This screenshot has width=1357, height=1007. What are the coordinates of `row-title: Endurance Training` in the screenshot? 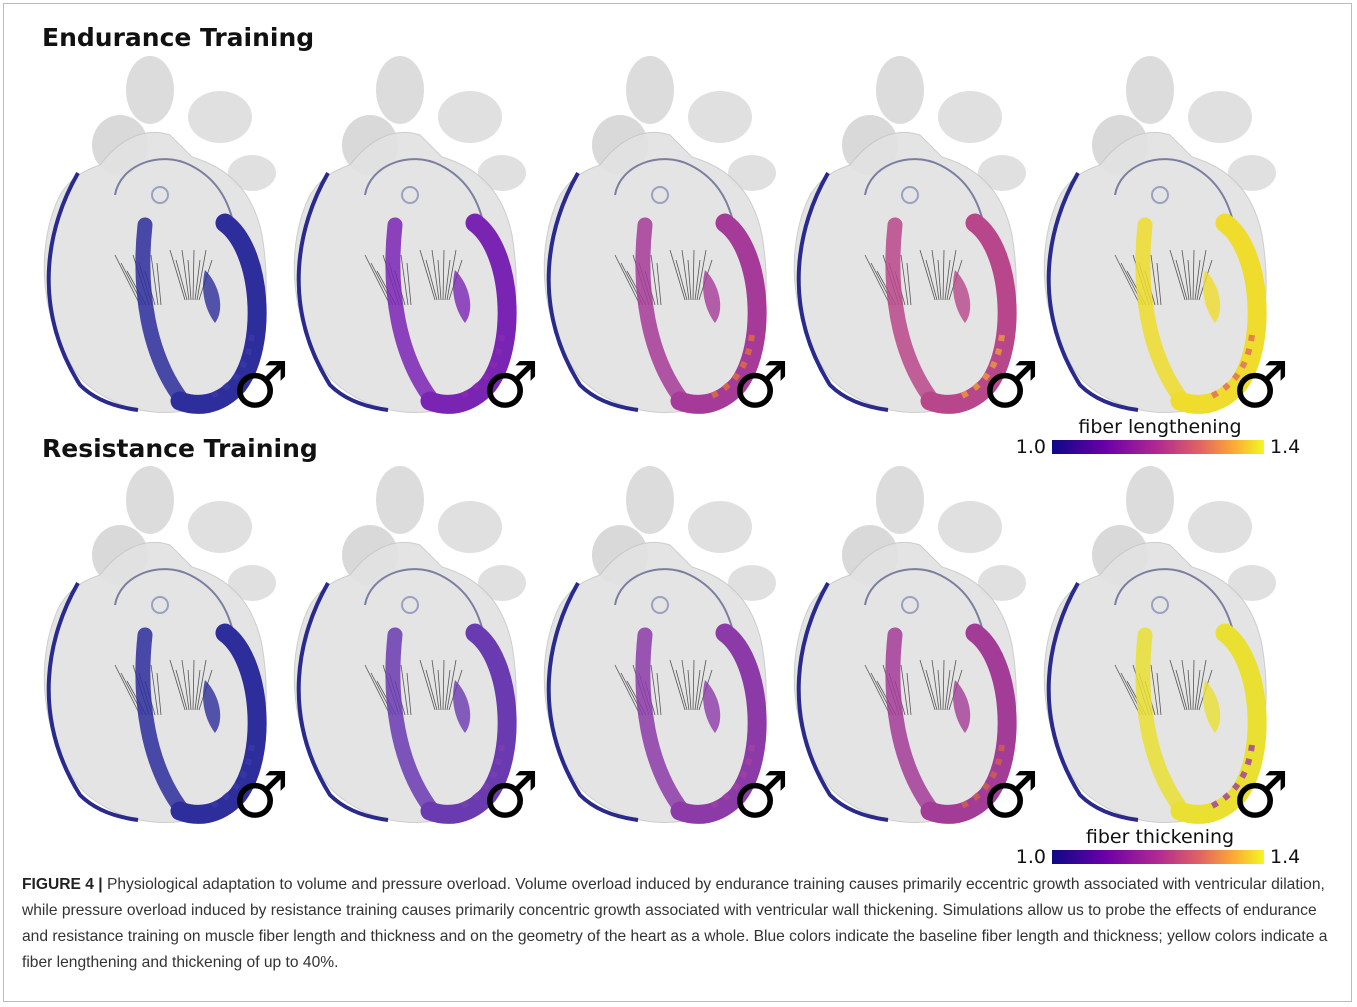 It's located at (178, 37).